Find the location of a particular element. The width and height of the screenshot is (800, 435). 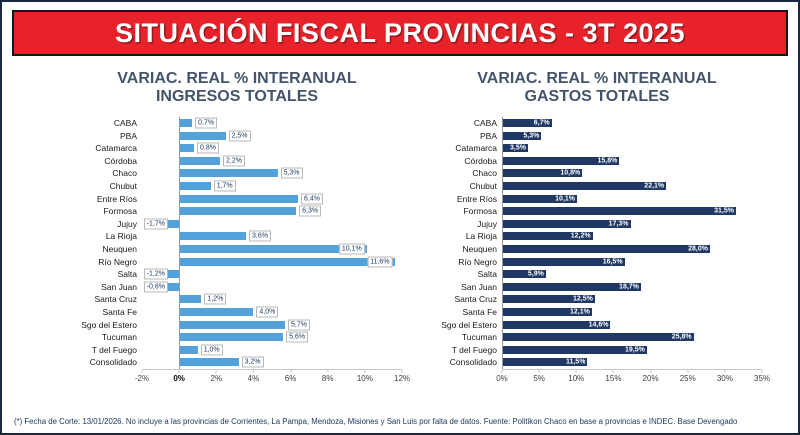

value-label: 1,0% is located at coordinates (211, 350).